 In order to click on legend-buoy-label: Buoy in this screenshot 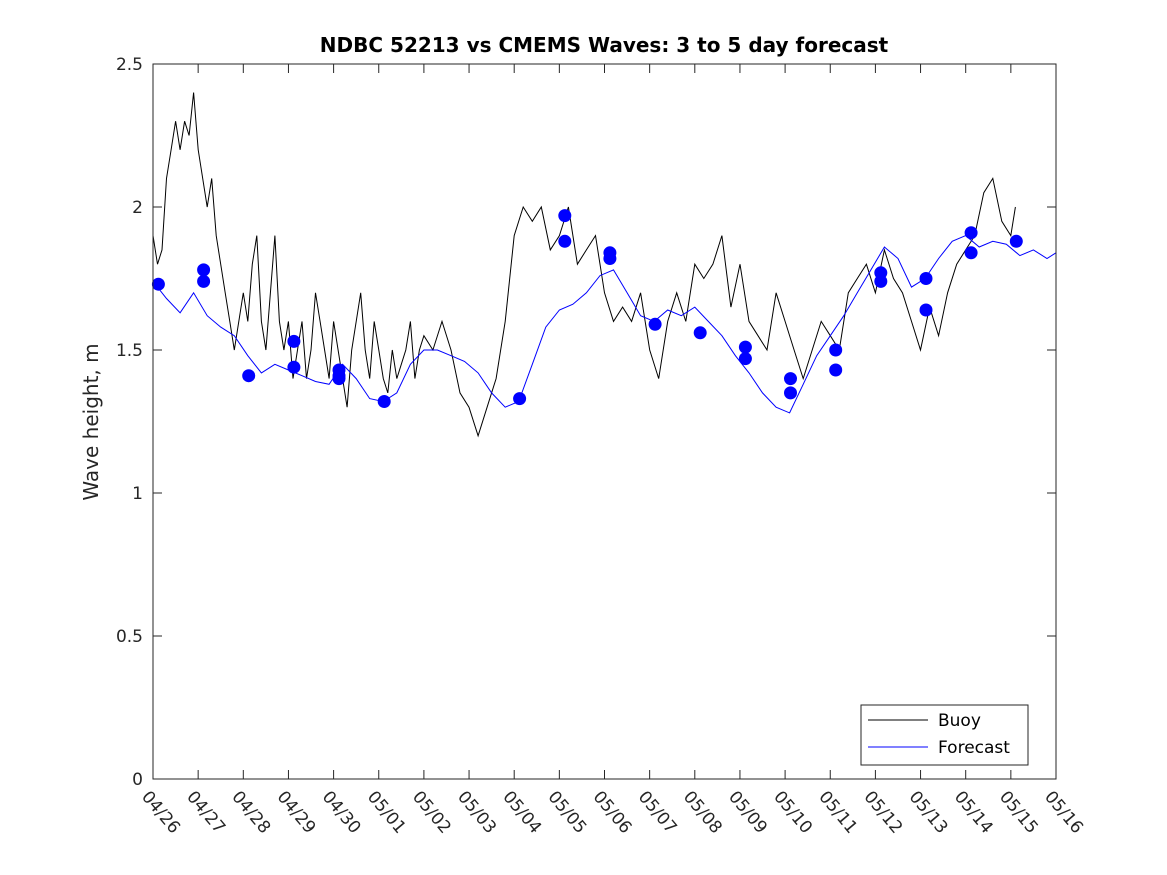, I will do `click(959, 721)`.